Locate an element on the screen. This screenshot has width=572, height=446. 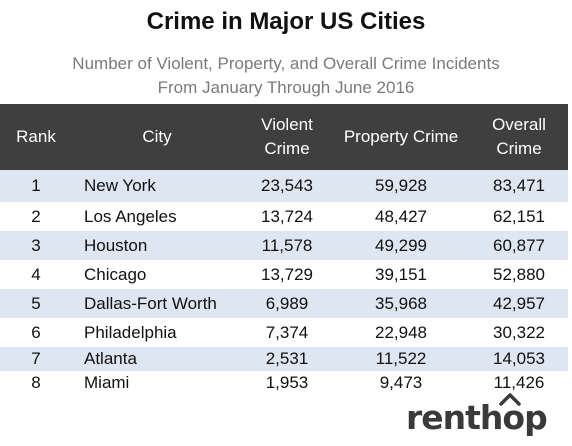
table-row: 3 Houston 11,578 49,299 60,877 is located at coordinates (284, 245).